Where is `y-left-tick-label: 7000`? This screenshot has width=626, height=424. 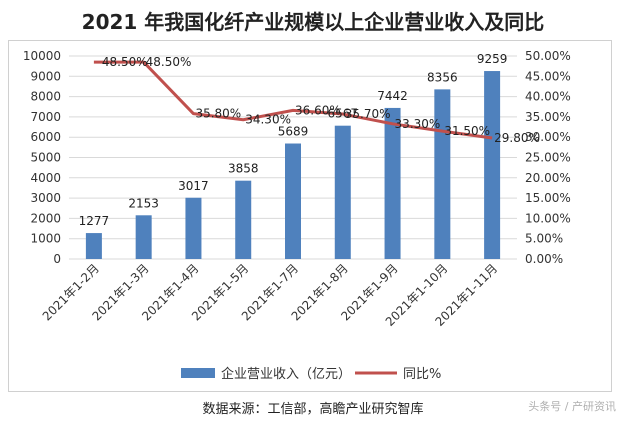
y-left-tick-label: 7000 is located at coordinates (45, 117).